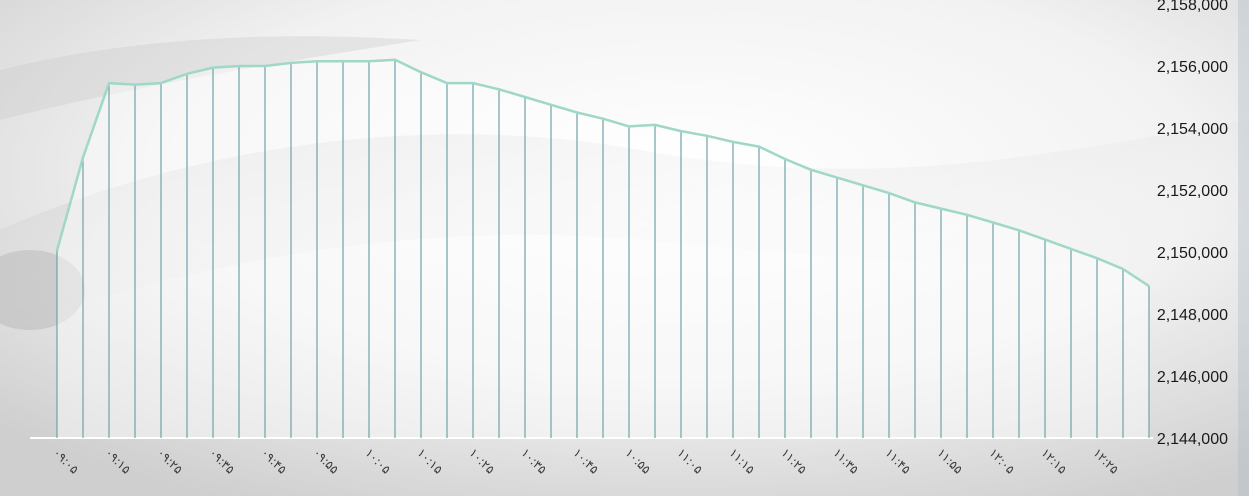  Describe the element at coordinates (1192, 7) in the screenshot. I see `y-tick-label: 2,158,000` at that location.